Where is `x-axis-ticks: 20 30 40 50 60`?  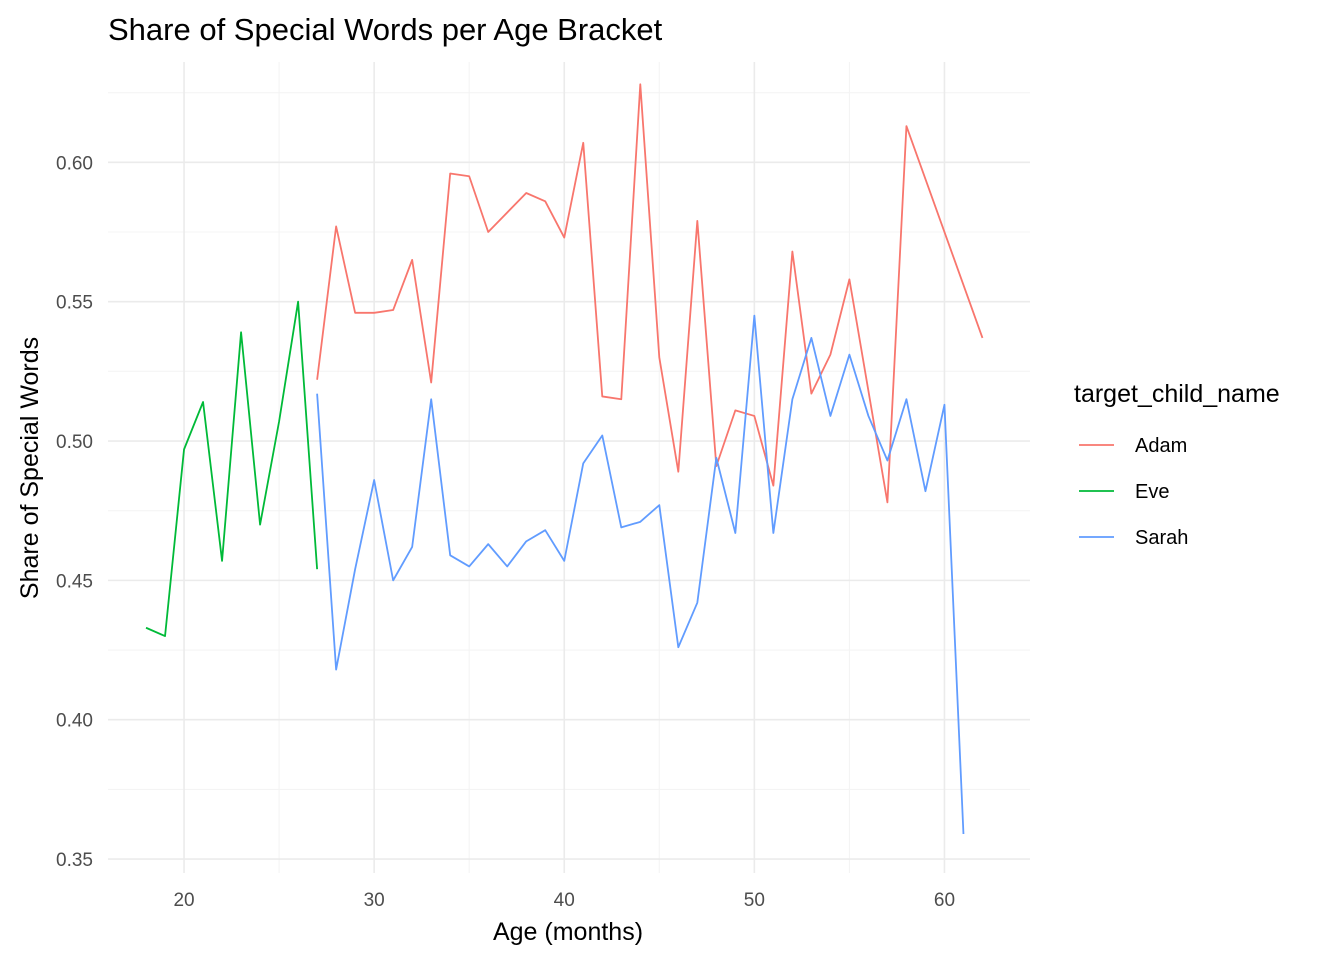
x-axis-ticks: 20 30 40 50 60 is located at coordinates (564, 900).